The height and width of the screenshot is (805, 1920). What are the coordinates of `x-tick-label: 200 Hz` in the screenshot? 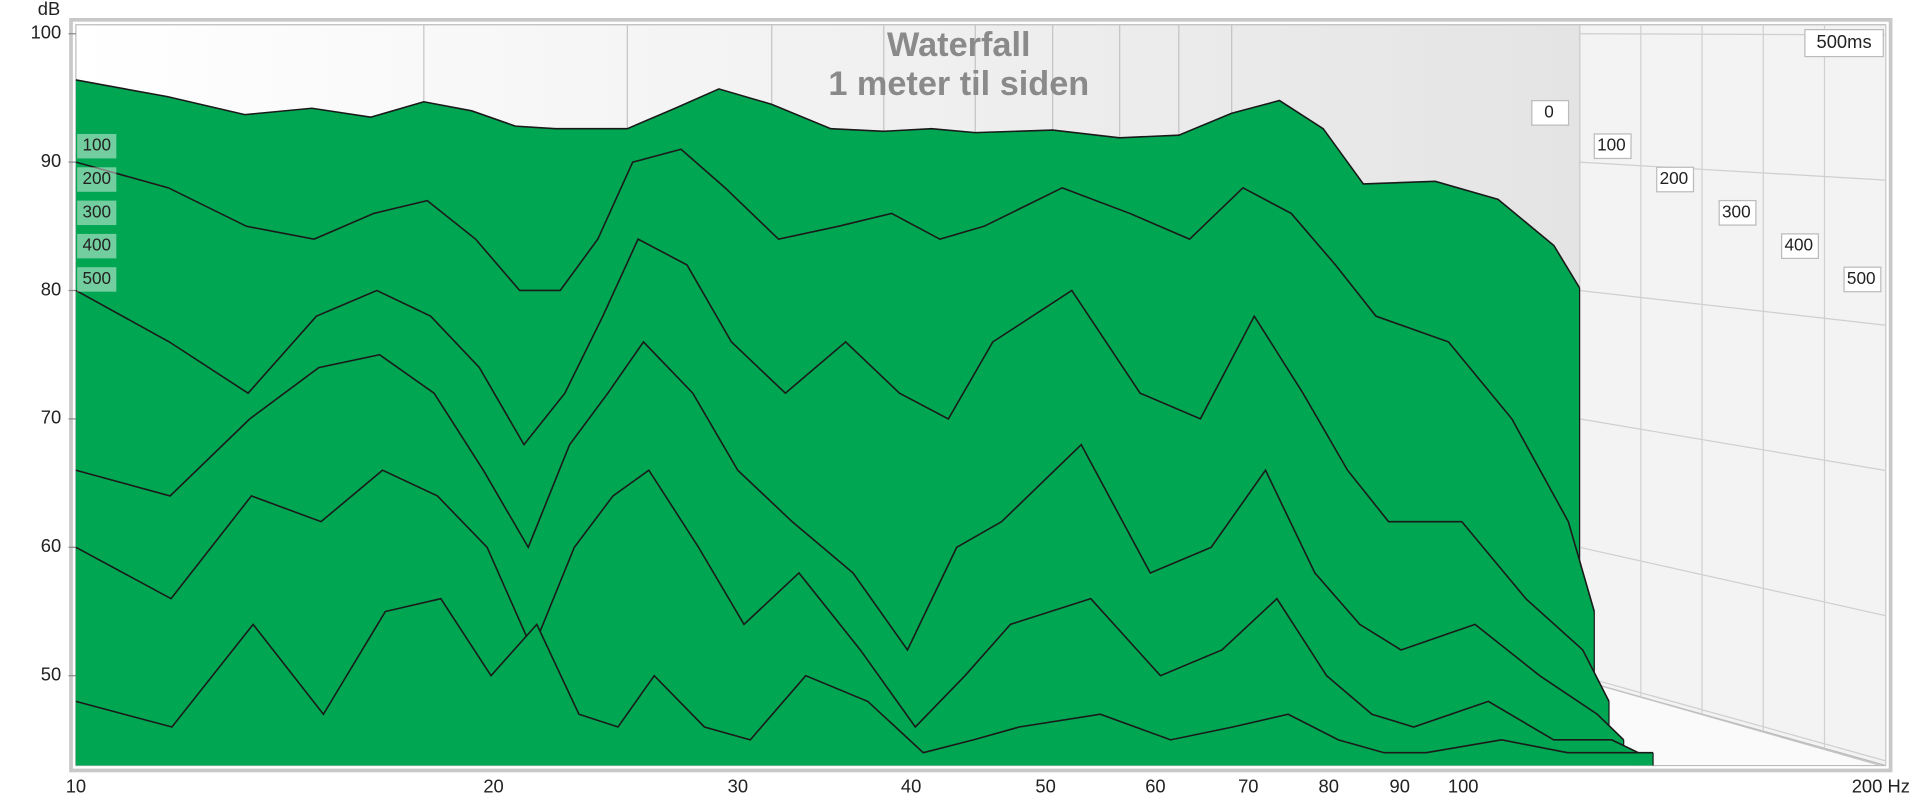 It's located at (1881, 785).